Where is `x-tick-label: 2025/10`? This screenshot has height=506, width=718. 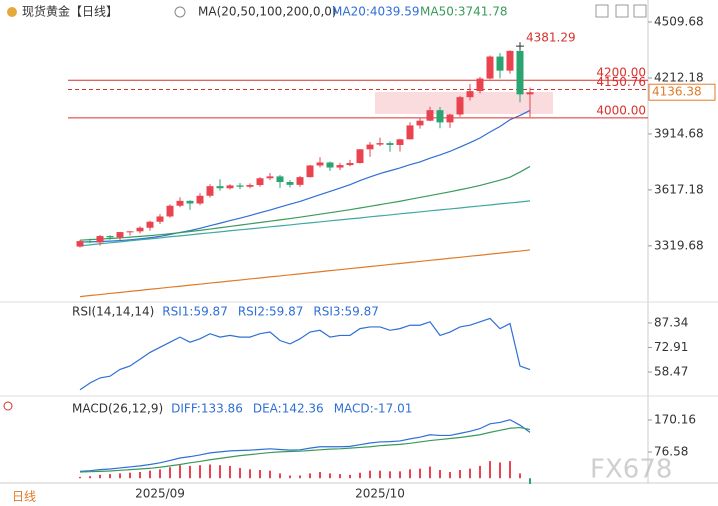 x-tick-label: 2025/10 is located at coordinates (380, 494).